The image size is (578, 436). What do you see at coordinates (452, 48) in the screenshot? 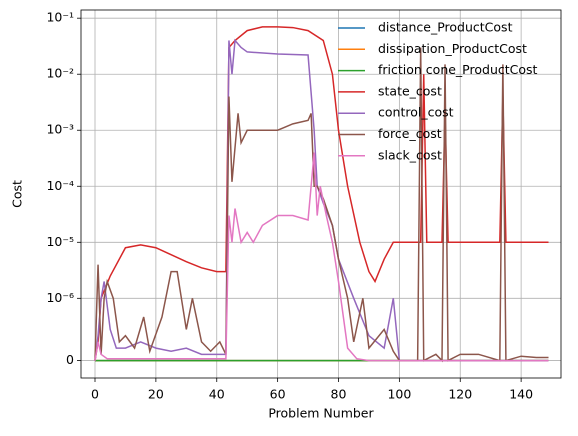
I see `legend-label: dissipation_ProductCost` at bounding box center [452, 48].